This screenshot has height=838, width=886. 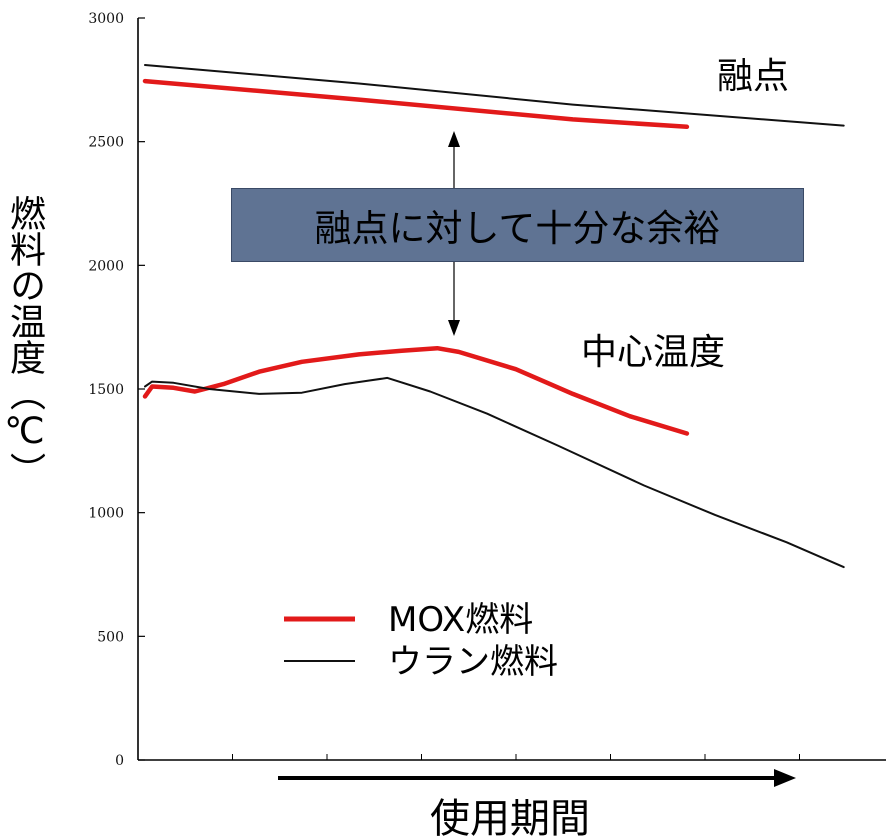 I want to click on series-line-mox-melting-point, so click(x=416, y=104).